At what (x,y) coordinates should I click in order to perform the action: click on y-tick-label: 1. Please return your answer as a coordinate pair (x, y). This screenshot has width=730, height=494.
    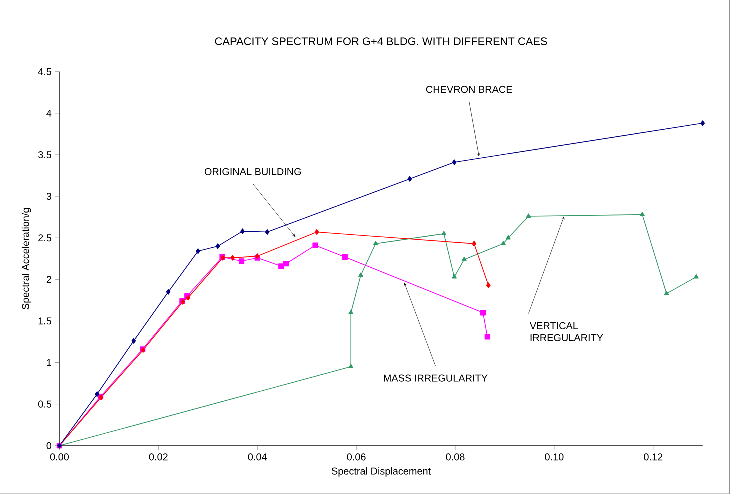
    Looking at the image, I should click on (49, 362).